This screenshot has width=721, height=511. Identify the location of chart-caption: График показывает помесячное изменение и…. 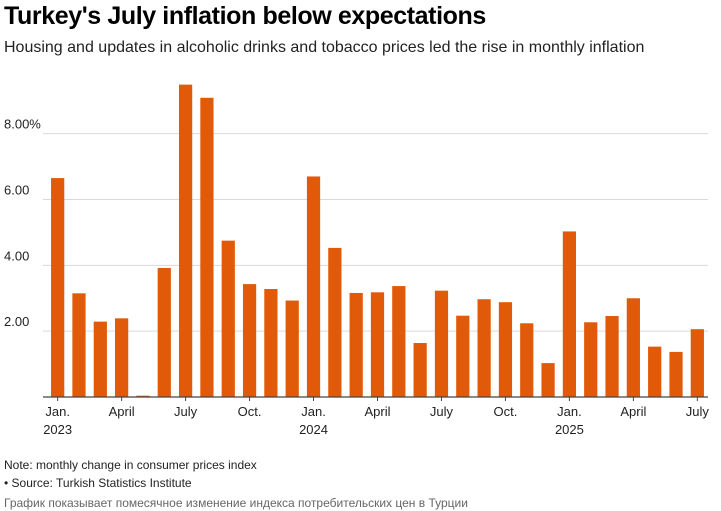
(236, 503).